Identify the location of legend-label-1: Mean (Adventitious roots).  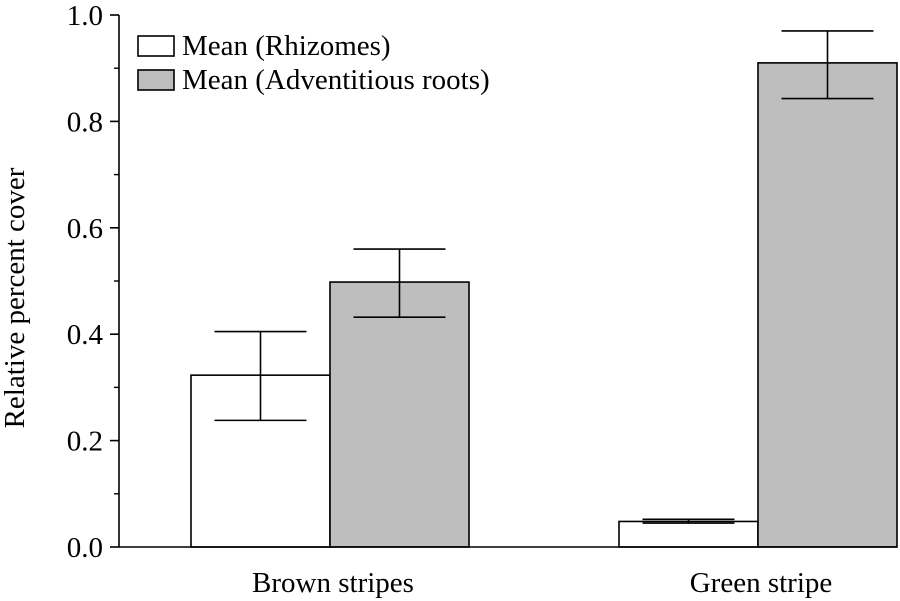
(336, 80).